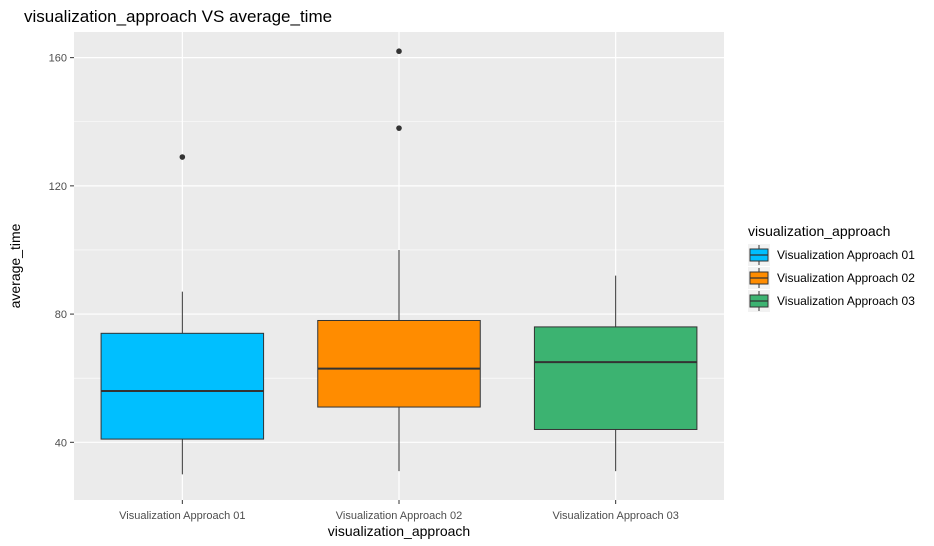  Describe the element at coordinates (58, 59) in the screenshot. I see `y-tick-label: 160` at that location.